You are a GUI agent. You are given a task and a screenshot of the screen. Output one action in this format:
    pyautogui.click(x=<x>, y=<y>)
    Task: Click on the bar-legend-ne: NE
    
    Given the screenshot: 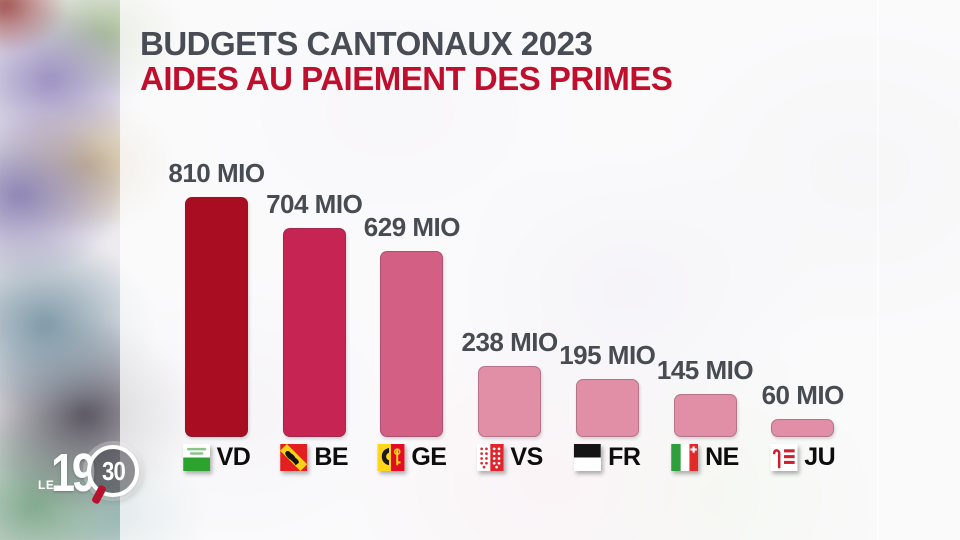 What is the action you would take?
    pyautogui.click(x=705, y=457)
    